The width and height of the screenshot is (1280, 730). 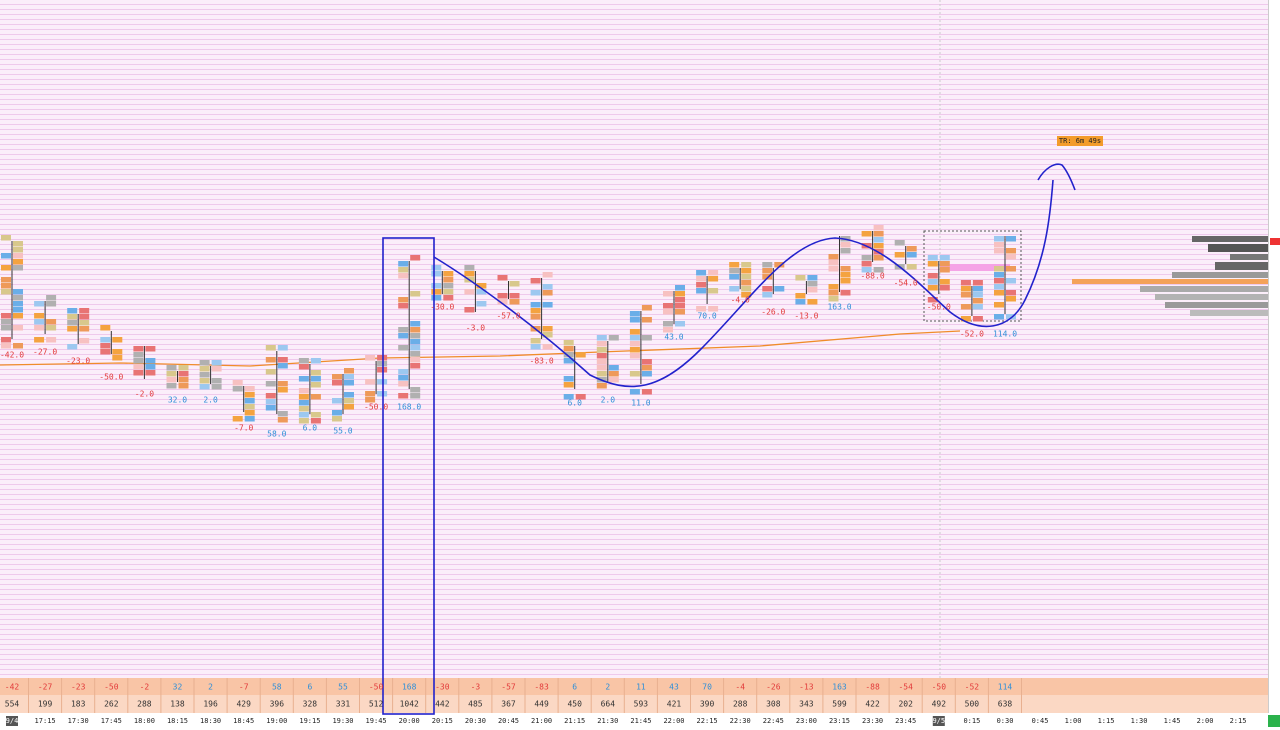 I want to click on delta-label: -50.0, so click(x=111, y=377).